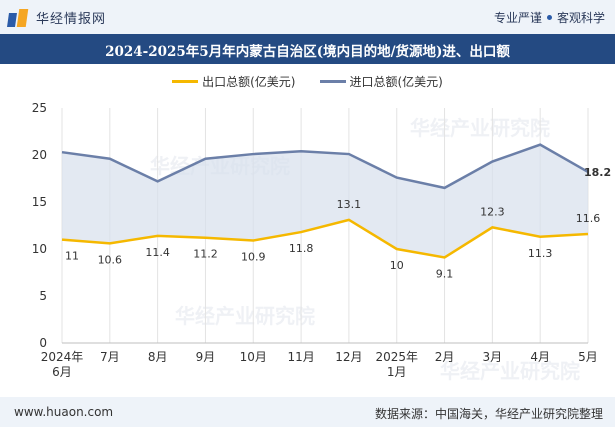 This screenshot has width=615, height=427. Describe the element at coordinates (43, 343) in the screenshot. I see `y-tick-label: 0` at that location.